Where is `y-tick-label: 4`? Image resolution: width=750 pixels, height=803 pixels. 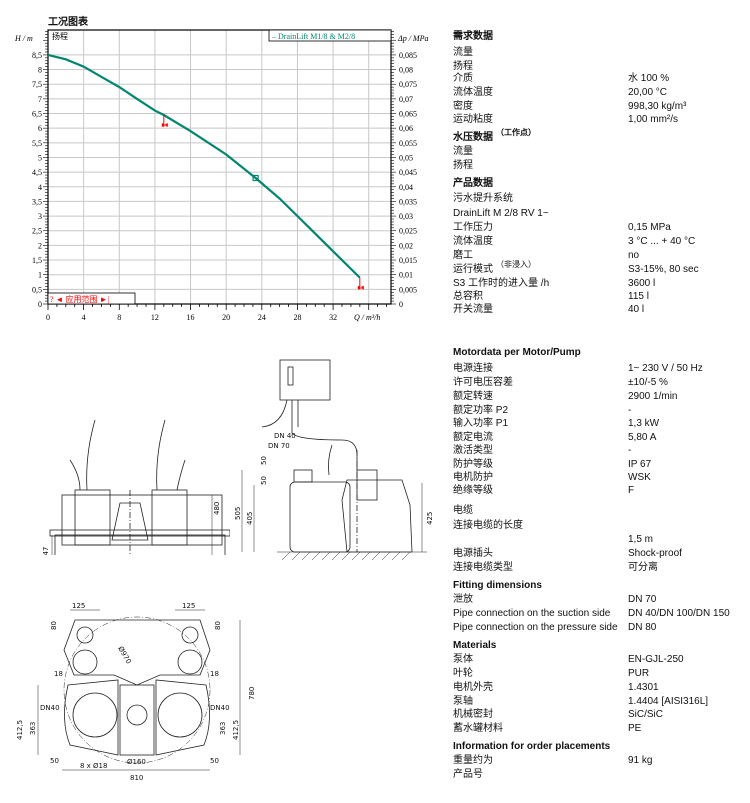 y-tick-label: 4 is located at coordinates (40, 187).